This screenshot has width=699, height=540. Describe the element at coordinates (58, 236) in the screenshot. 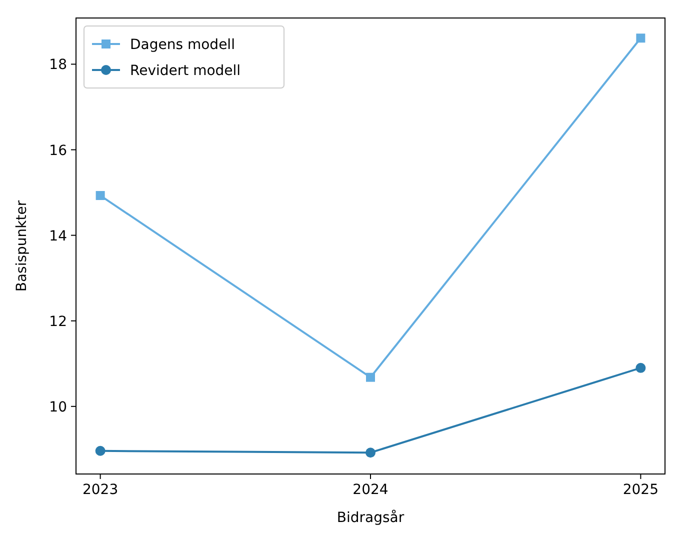

I see `y-tick-label: 14` at that location.